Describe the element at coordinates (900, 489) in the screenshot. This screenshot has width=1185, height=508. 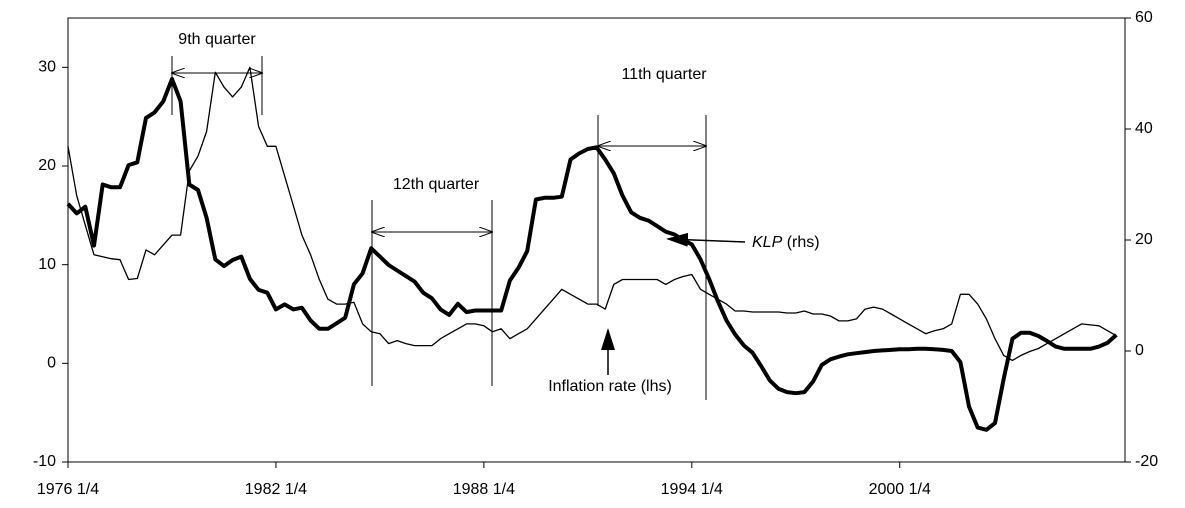
I see `x-tick-label: 2000 1/4` at that location.